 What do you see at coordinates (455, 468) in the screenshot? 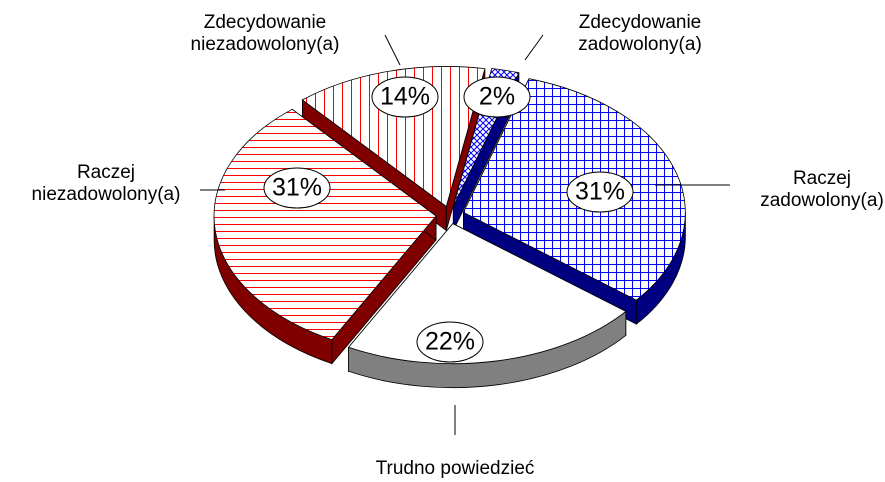
I see `category-label: Trudno powiedzieć` at bounding box center [455, 468].